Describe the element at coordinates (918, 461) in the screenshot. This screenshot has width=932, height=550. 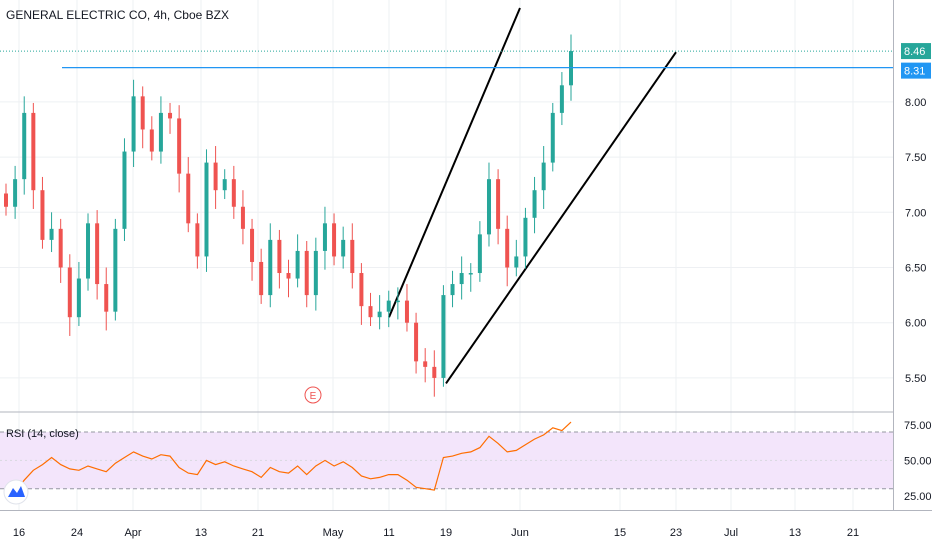
I see `rsi-tick-label: 50.00` at that location.